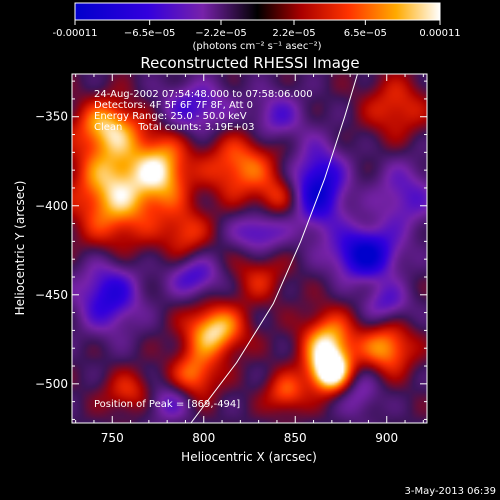 The image size is (500, 500). Describe the element at coordinates (51, 206) in the screenshot. I see `y-tick-label: −400` at that location.